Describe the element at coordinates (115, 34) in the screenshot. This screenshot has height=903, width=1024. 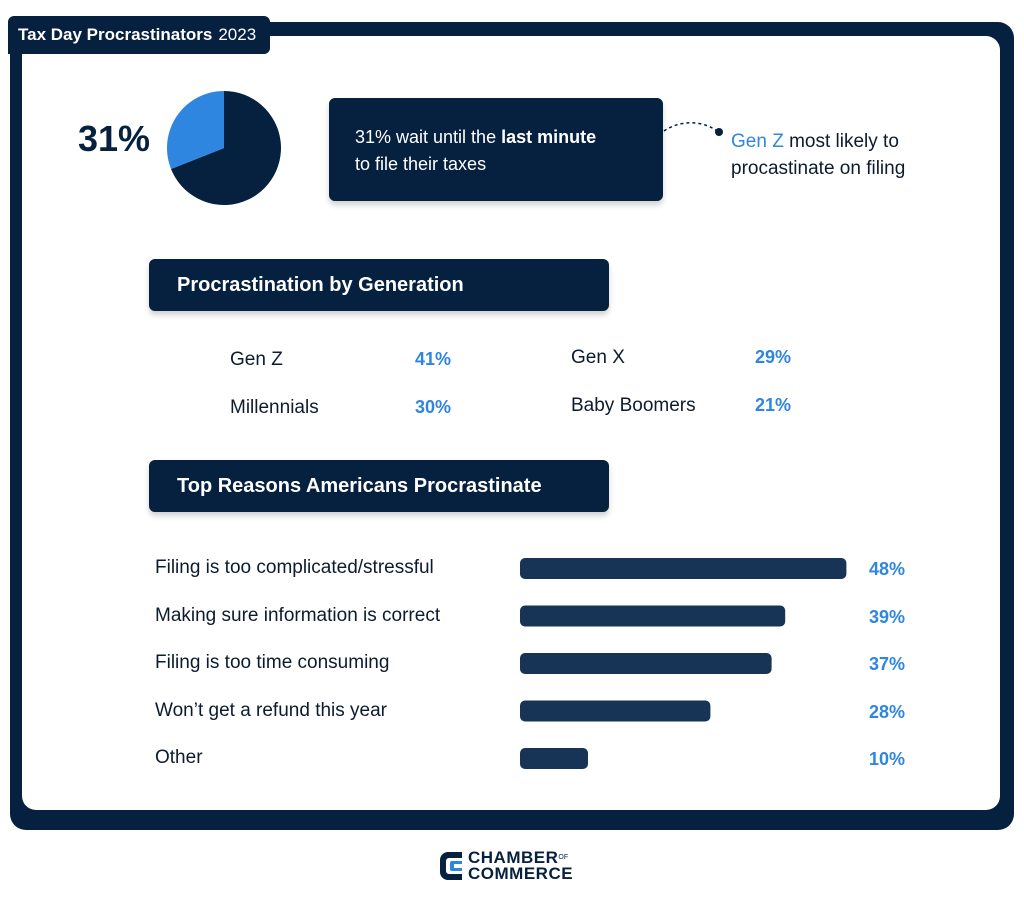
I see `title-text: Tax Day Procrastinators` at that location.